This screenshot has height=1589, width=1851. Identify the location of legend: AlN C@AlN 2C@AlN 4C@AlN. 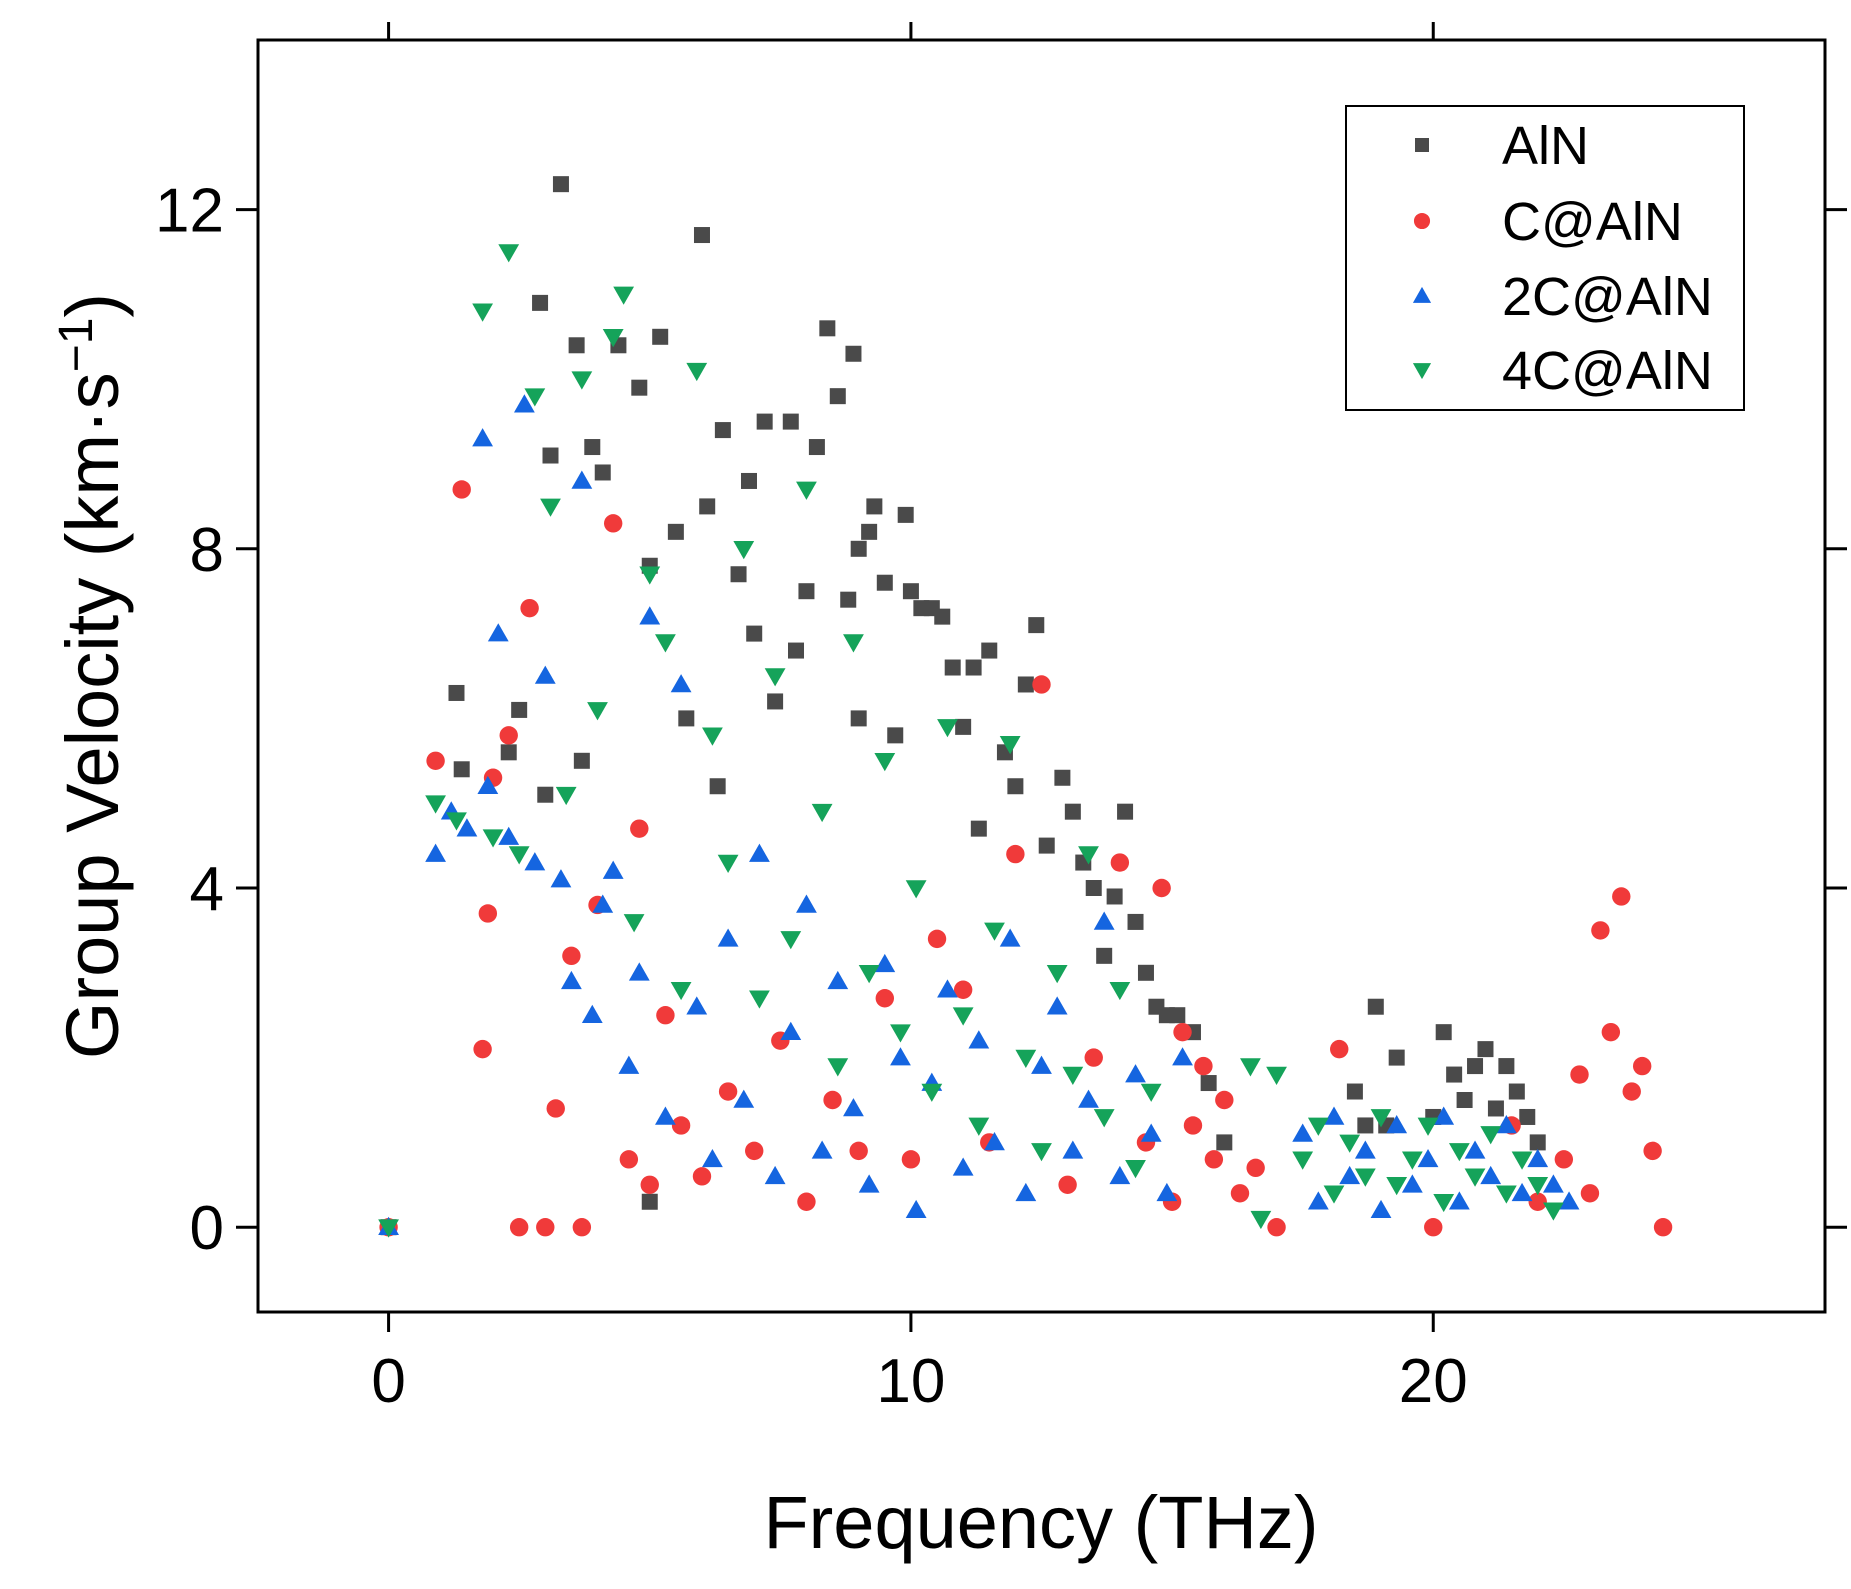
(1545, 258).